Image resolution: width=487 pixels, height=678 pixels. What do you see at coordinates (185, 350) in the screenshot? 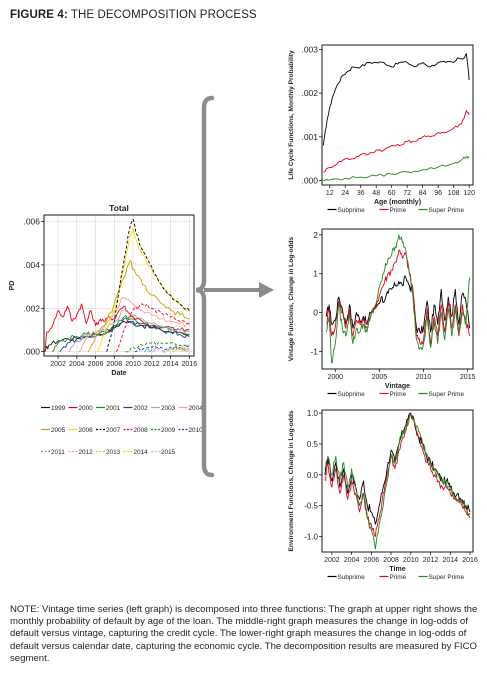
I see `series-line-2015` at bounding box center [185, 350].